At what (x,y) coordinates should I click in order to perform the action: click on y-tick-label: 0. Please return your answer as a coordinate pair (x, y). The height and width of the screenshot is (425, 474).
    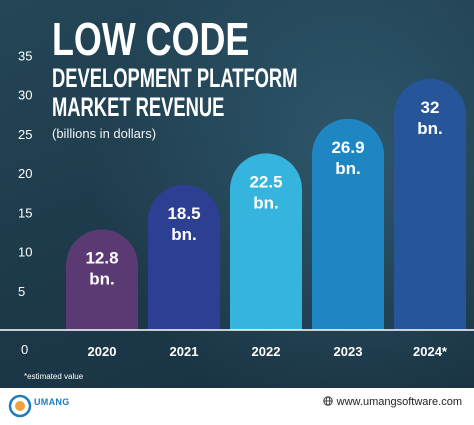
    Looking at the image, I should click on (24, 349).